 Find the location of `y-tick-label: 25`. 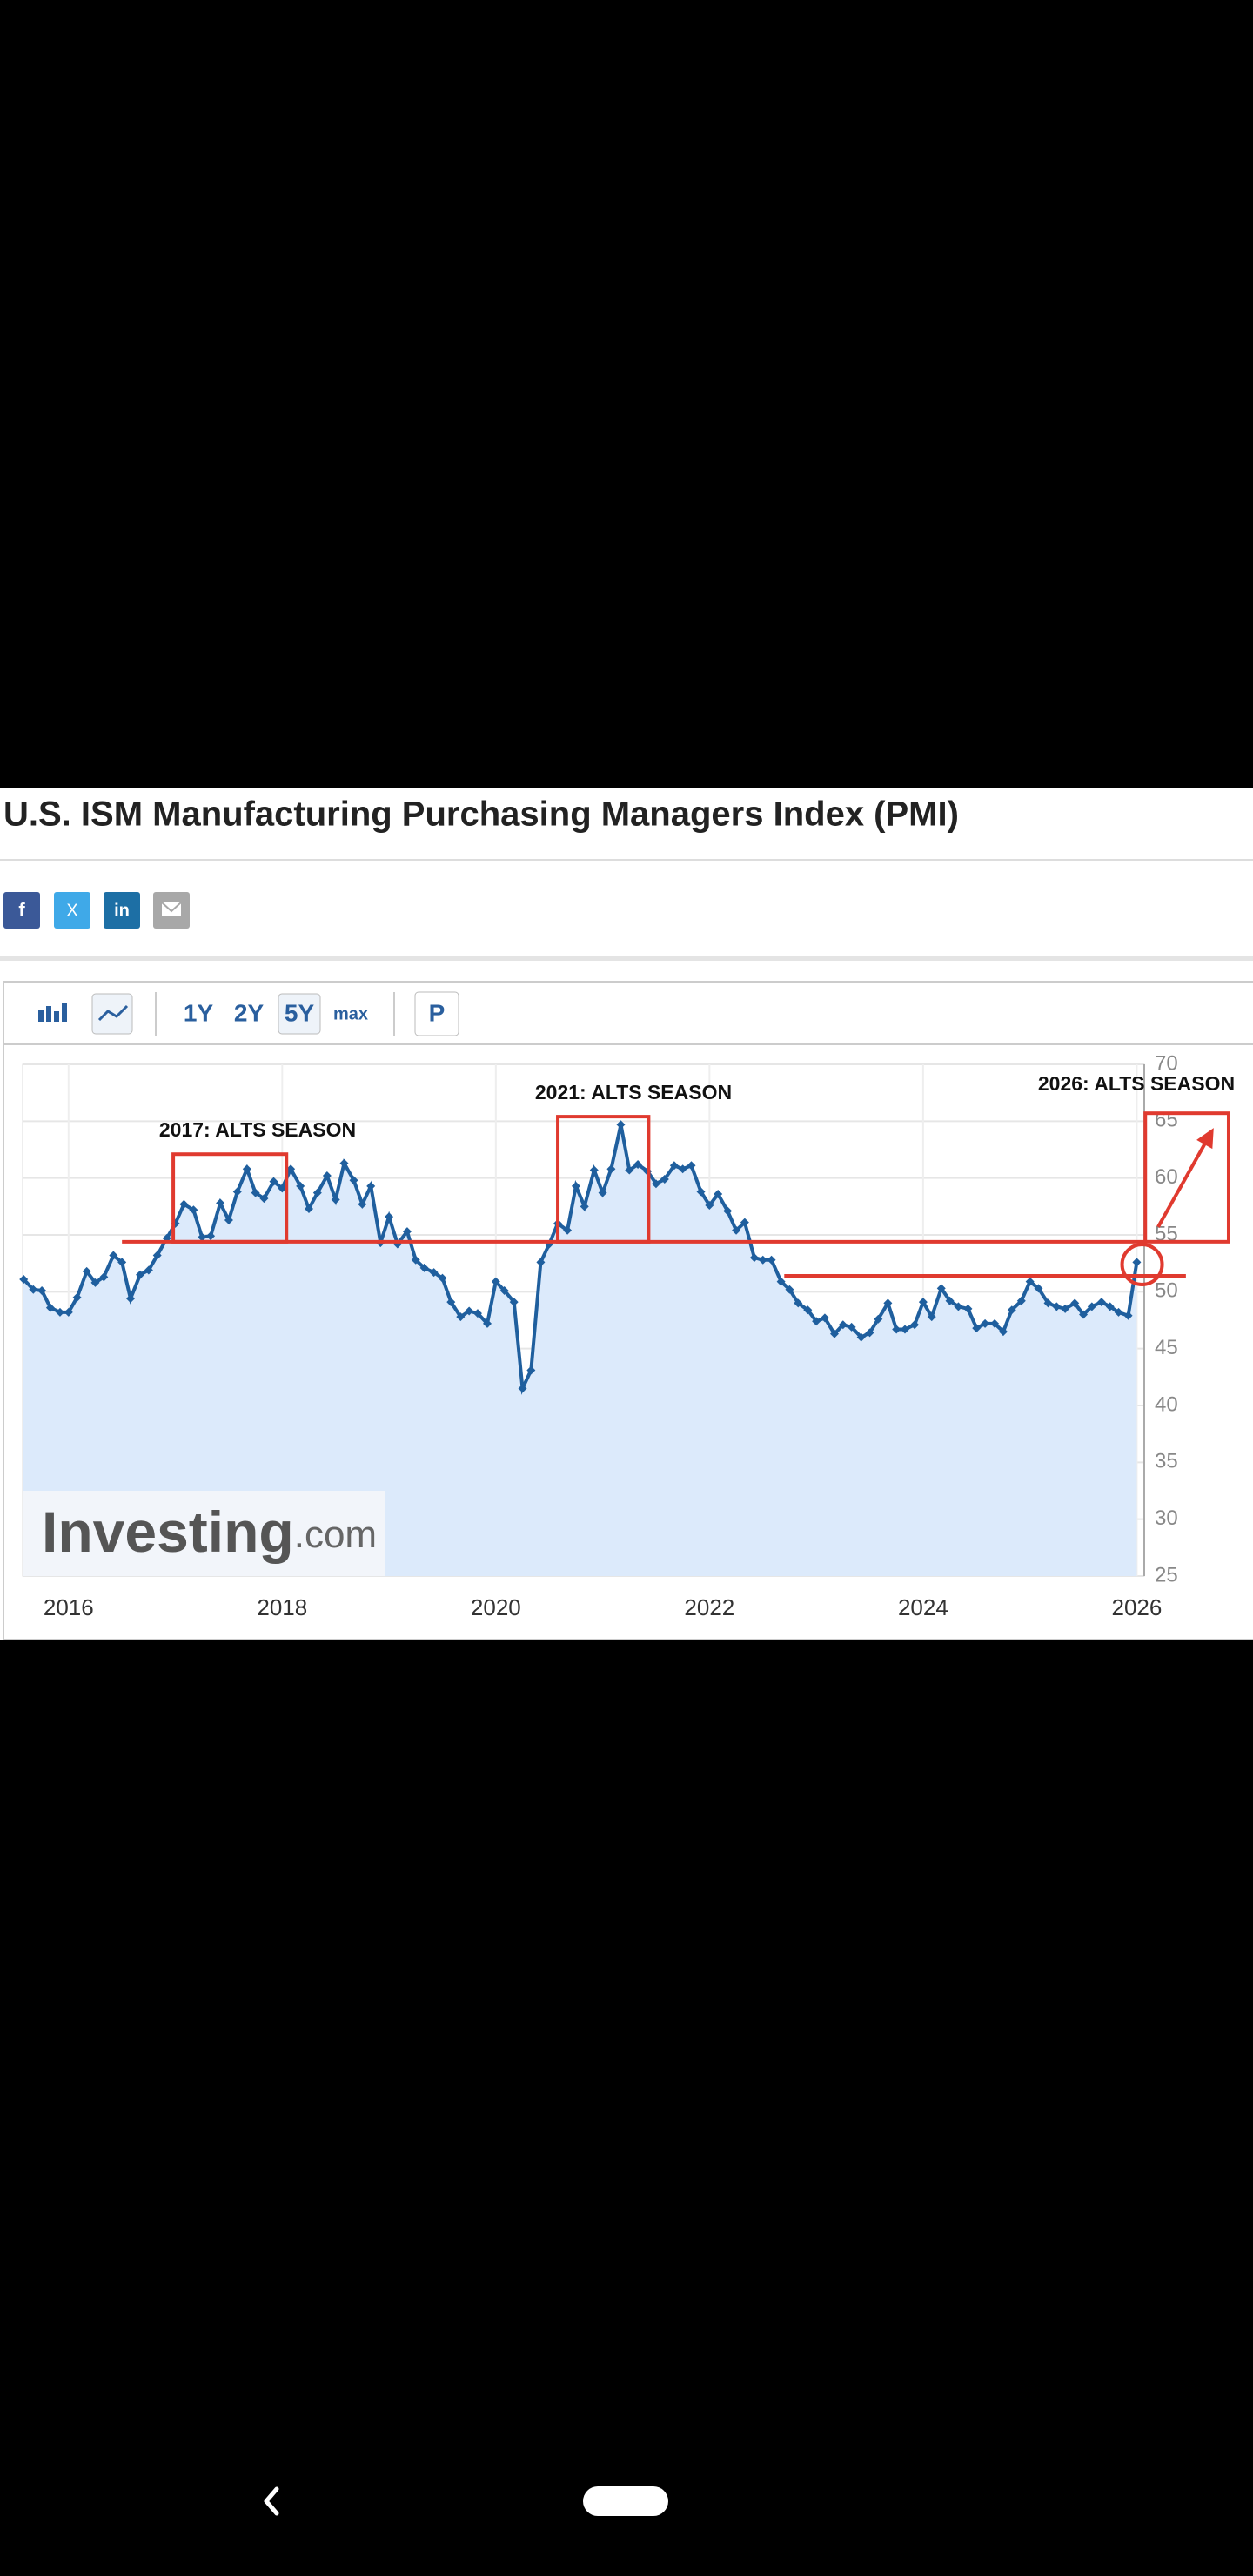

y-tick-label: 25 is located at coordinates (1166, 1575).